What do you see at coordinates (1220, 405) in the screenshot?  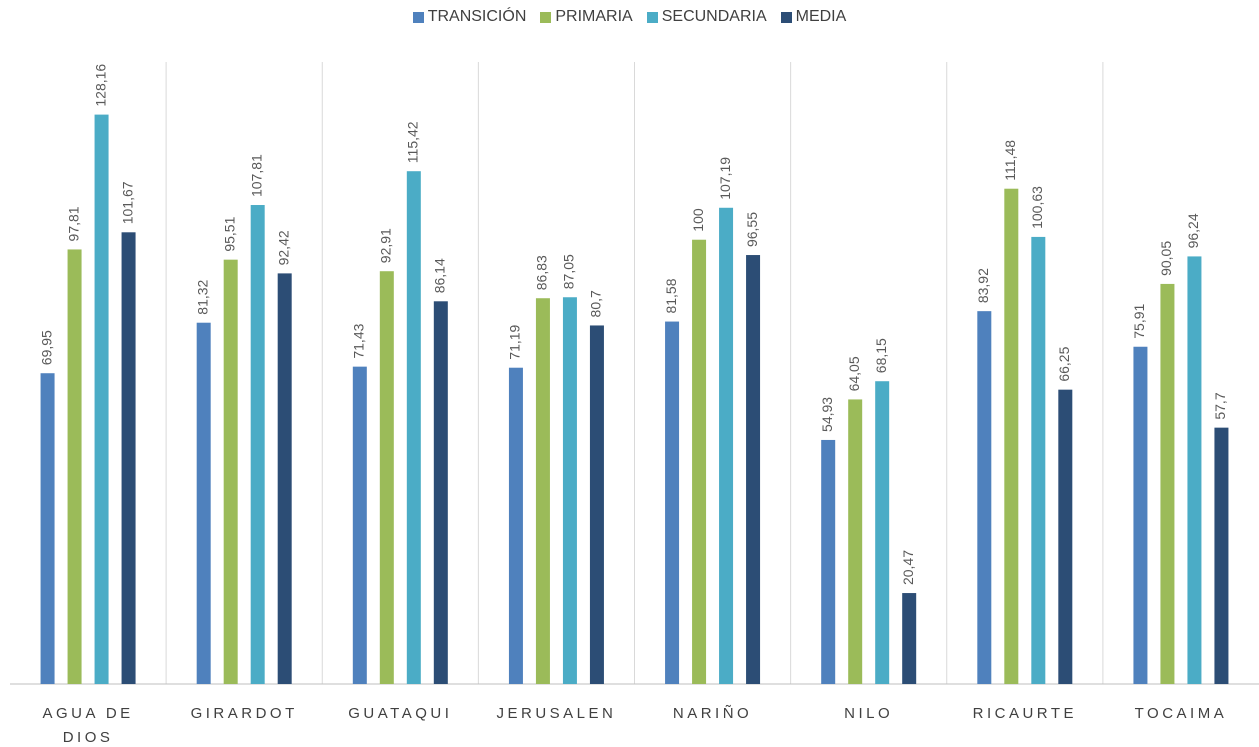 I see `value-label: 57,7` at bounding box center [1220, 405].